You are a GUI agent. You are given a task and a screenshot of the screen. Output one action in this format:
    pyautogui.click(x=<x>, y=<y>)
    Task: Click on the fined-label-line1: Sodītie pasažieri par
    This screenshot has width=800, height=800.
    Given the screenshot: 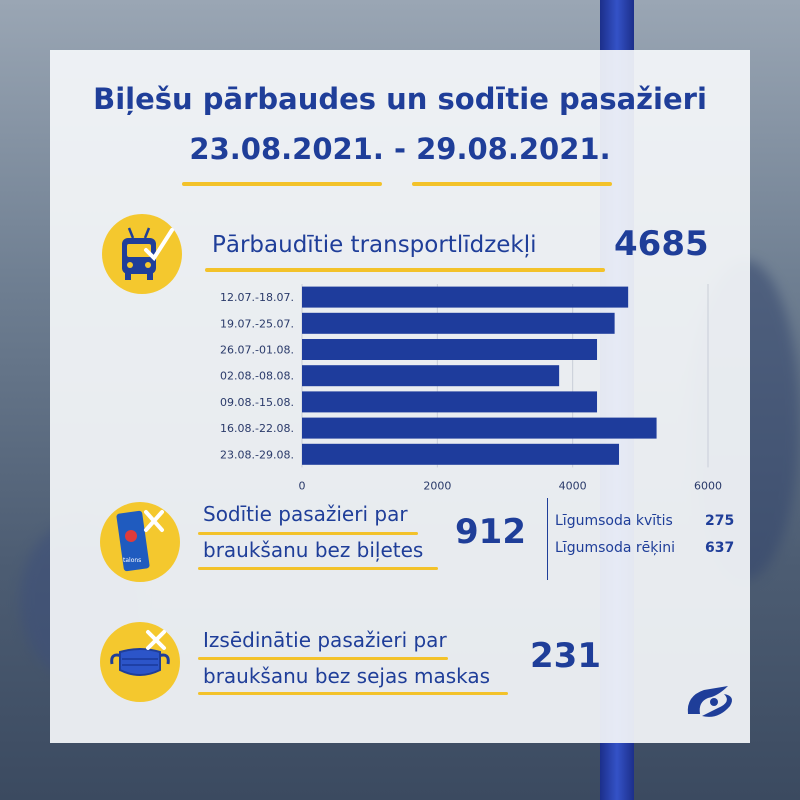 What is the action you would take?
    pyautogui.click(x=305, y=514)
    